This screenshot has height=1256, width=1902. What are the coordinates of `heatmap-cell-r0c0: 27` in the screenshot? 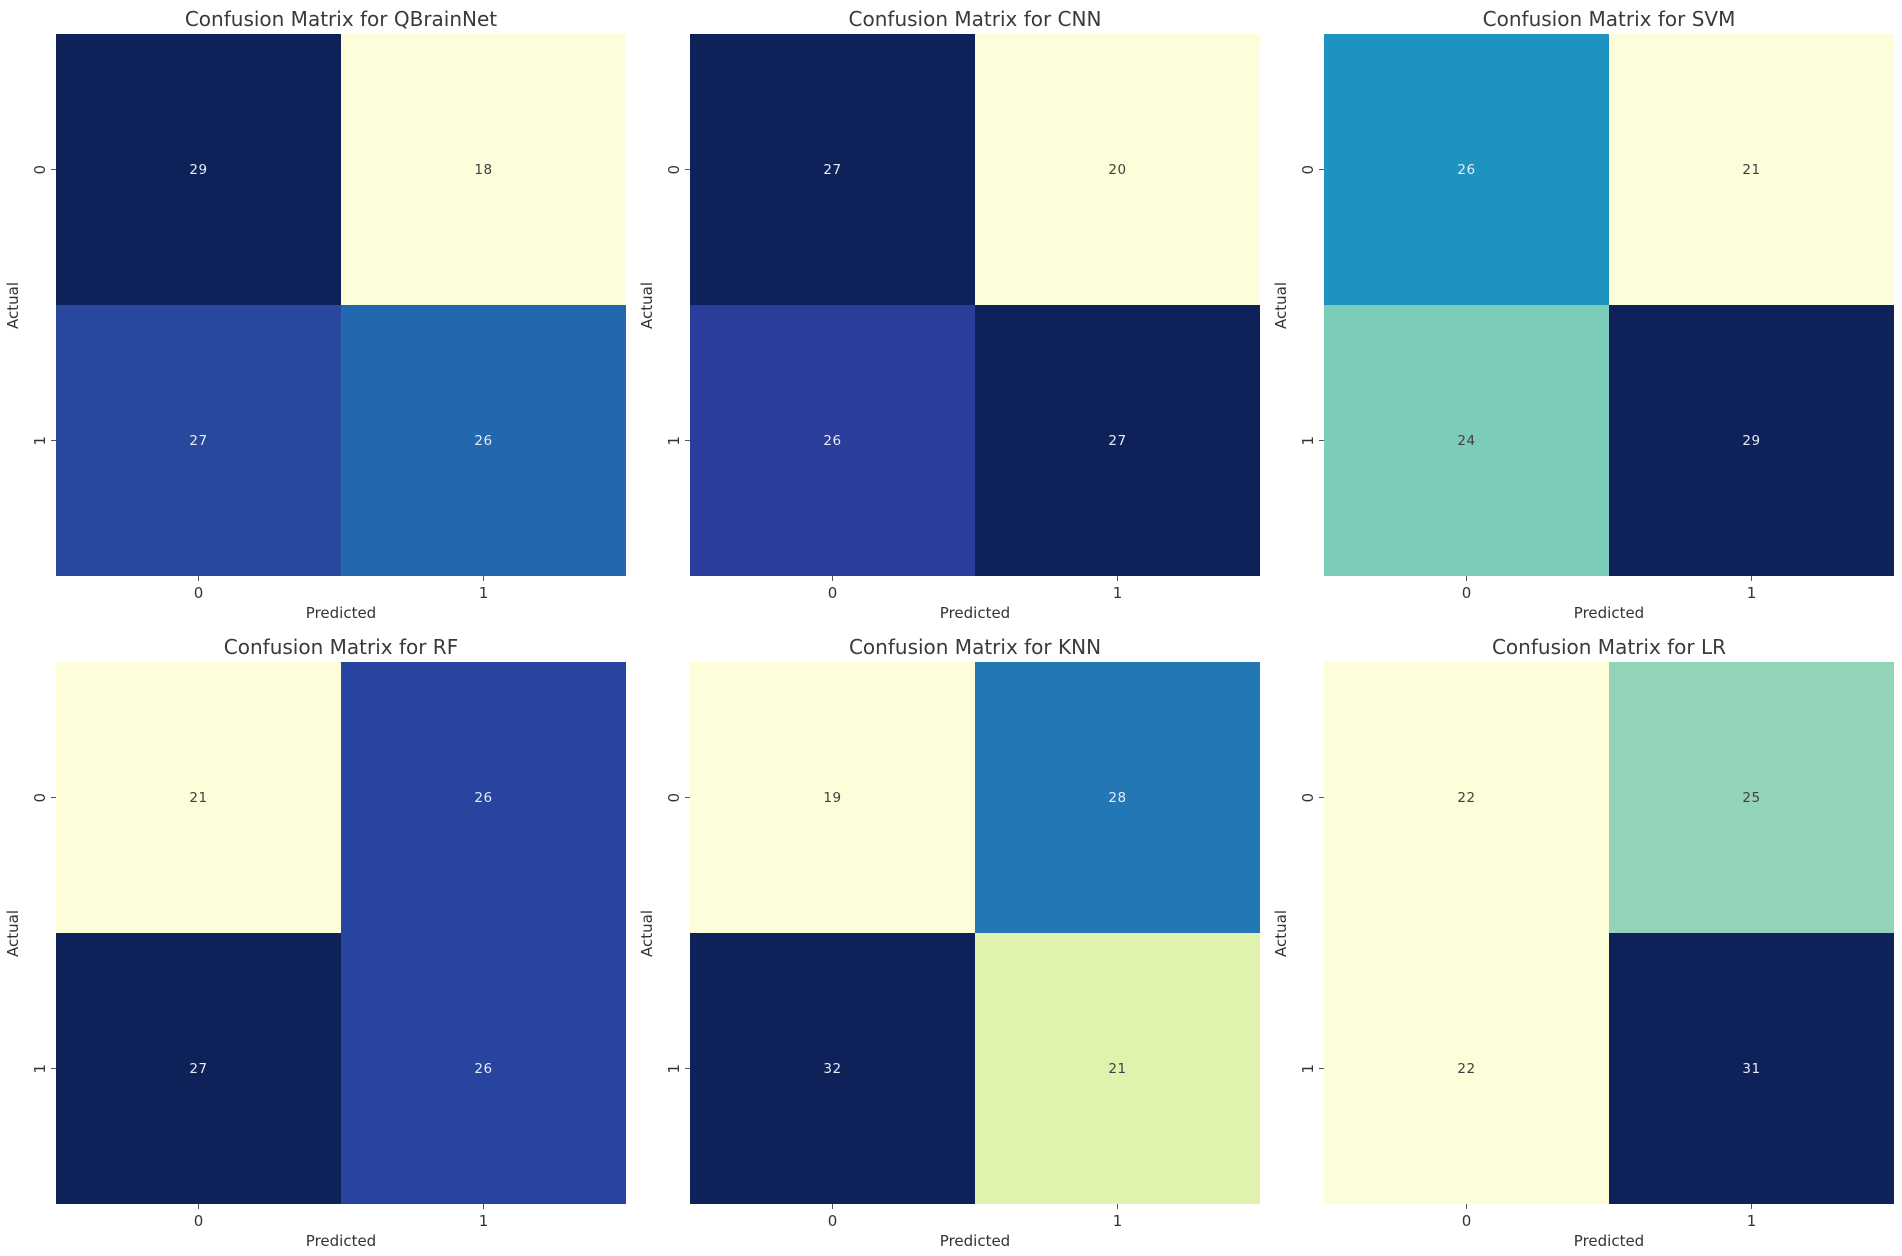 It's located at (832, 169).